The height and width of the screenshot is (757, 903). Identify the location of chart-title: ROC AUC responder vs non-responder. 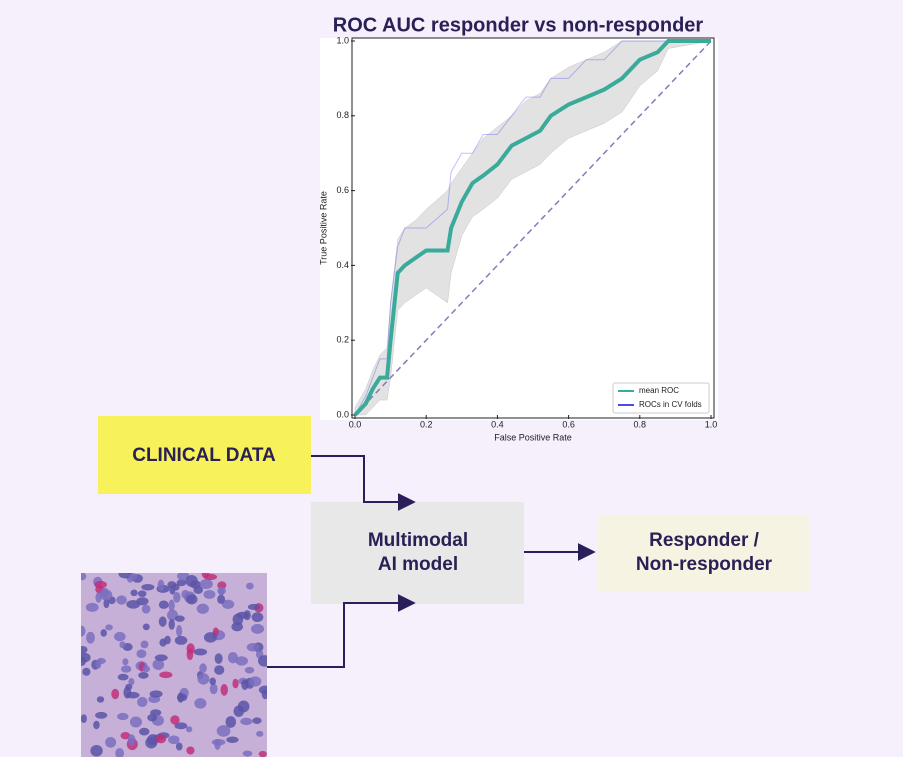
(518, 25).